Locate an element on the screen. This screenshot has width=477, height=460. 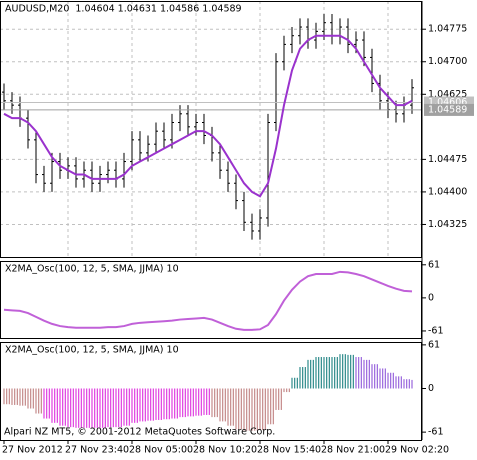
price-tag-label: 1.04606 is located at coordinates (447, 102).